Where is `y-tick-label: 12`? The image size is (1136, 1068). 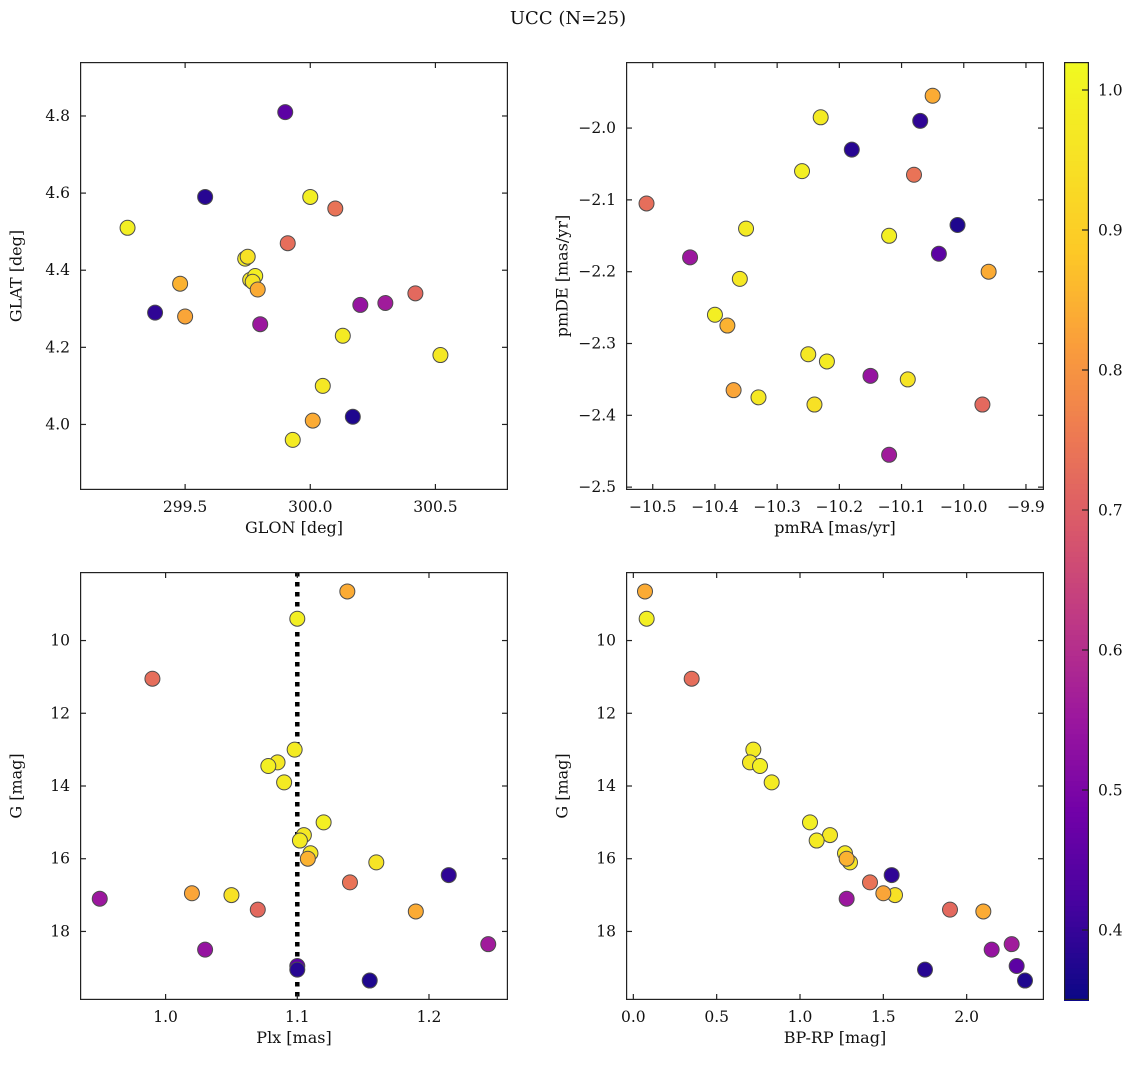
y-tick-label: 12 is located at coordinates (606, 713).